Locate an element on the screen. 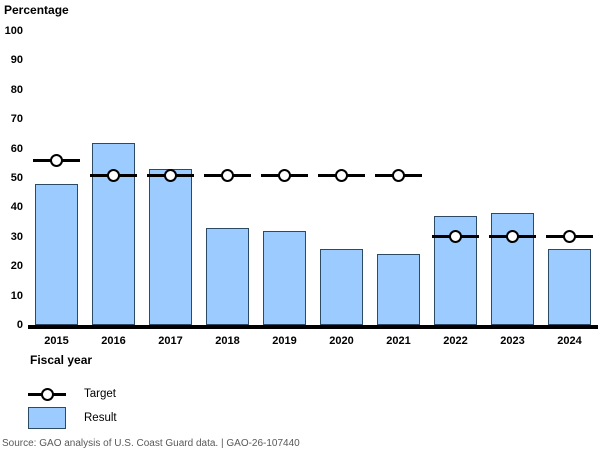 The width and height of the screenshot is (600, 455). x-tick-label-2019: 2019 is located at coordinates (284, 341).